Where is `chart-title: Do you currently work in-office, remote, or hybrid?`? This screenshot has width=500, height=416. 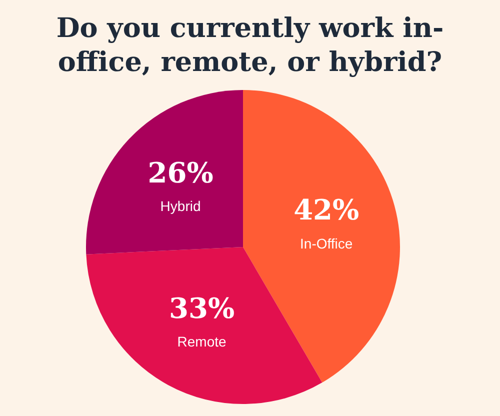
chart-title: Do you currently work in-office, remote, or hybrid? is located at coordinates (250, 46).